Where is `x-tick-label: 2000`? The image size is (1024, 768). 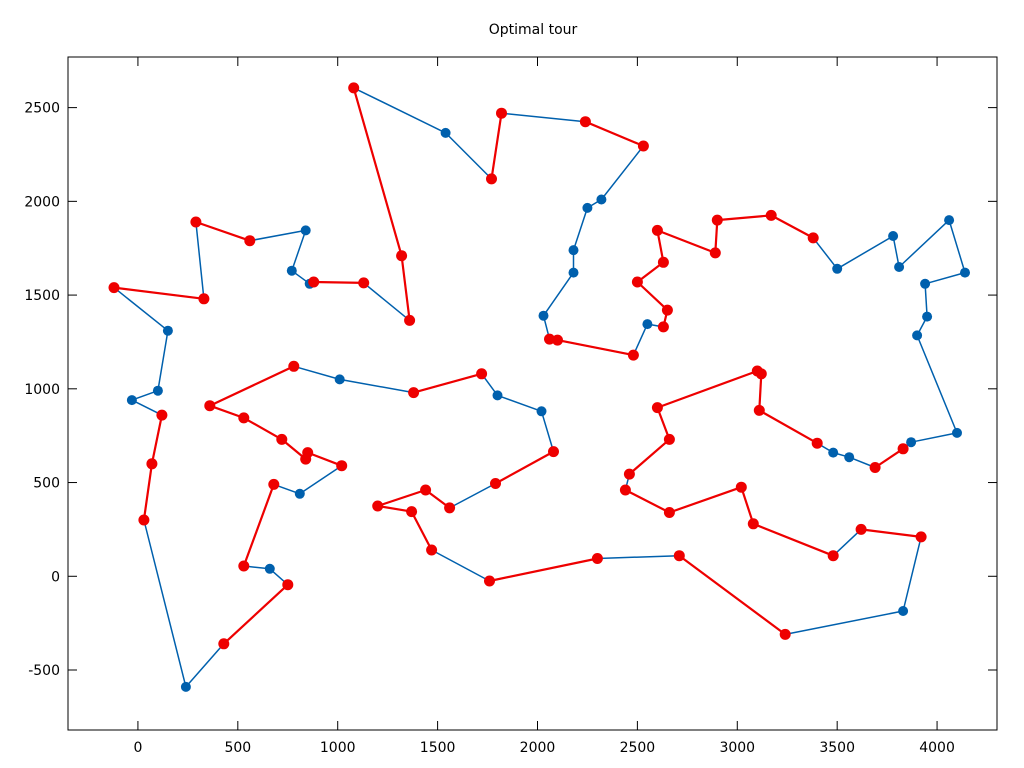
x-tick-label: 2000 is located at coordinates (538, 748).